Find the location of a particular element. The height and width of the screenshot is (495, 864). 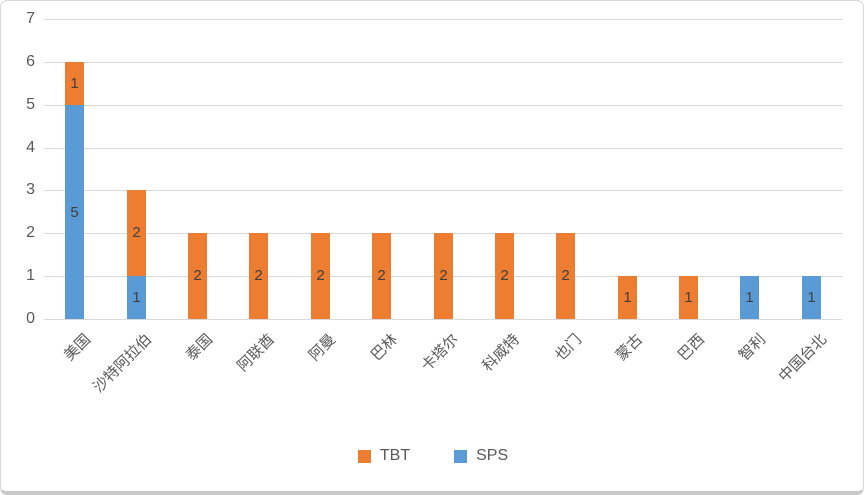

y-axis-tick-label: 7 is located at coordinates (30, 18).